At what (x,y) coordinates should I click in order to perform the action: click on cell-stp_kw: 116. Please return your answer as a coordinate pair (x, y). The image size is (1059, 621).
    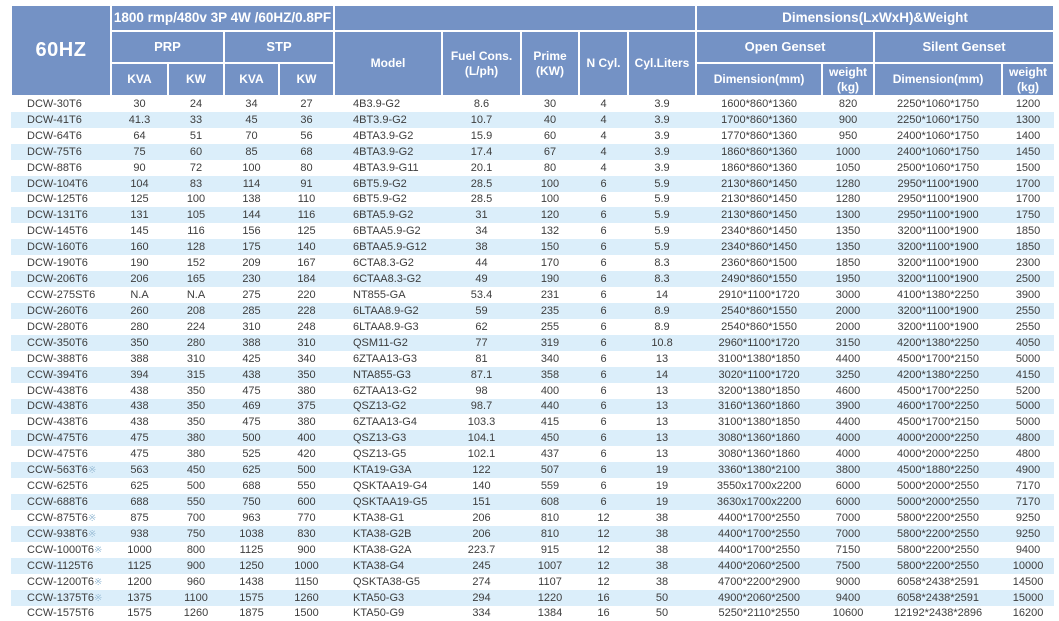
    Looking at the image, I should click on (306, 215).